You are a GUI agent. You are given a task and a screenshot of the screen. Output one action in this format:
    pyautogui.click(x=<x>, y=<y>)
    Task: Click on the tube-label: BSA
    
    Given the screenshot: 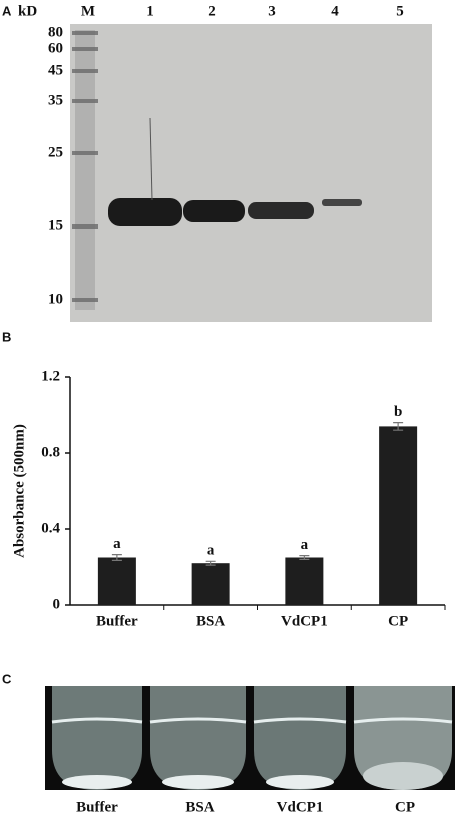 What is the action you would take?
    pyautogui.click(x=199, y=807)
    